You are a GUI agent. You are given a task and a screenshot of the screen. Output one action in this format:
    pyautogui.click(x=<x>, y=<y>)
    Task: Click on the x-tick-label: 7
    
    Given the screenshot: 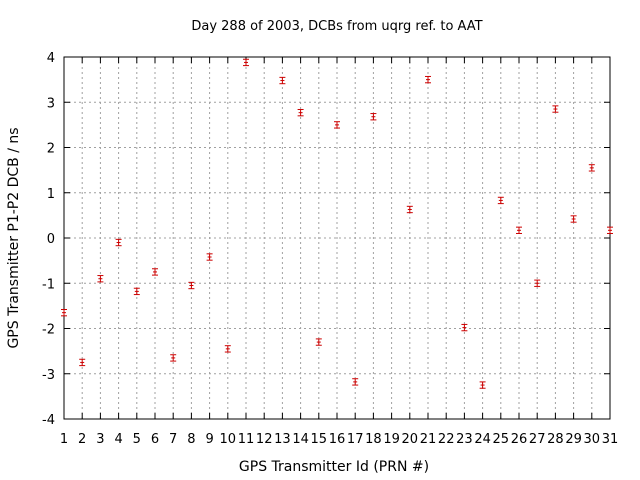 What is the action you would take?
    pyautogui.click(x=173, y=439)
    